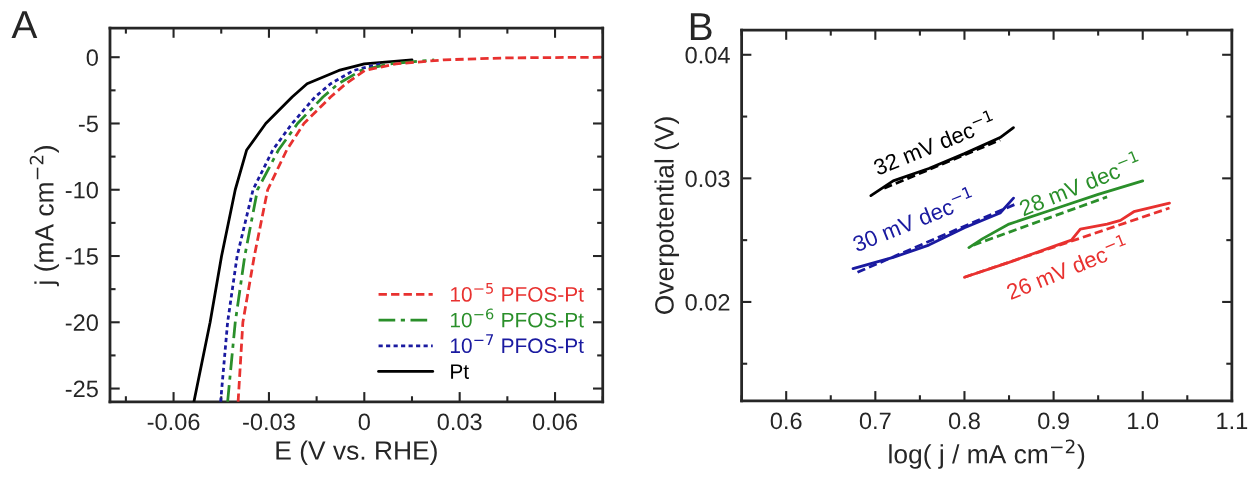 This screenshot has height=501, width=1257. What do you see at coordinates (88, 124) in the screenshot?
I see `y-tick-label: -5` at bounding box center [88, 124].